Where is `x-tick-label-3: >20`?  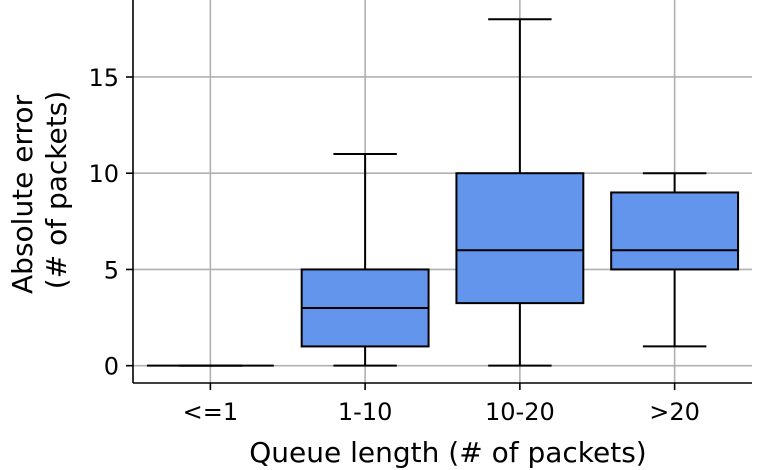 x-tick-label-3: >20 is located at coordinates (674, 412).